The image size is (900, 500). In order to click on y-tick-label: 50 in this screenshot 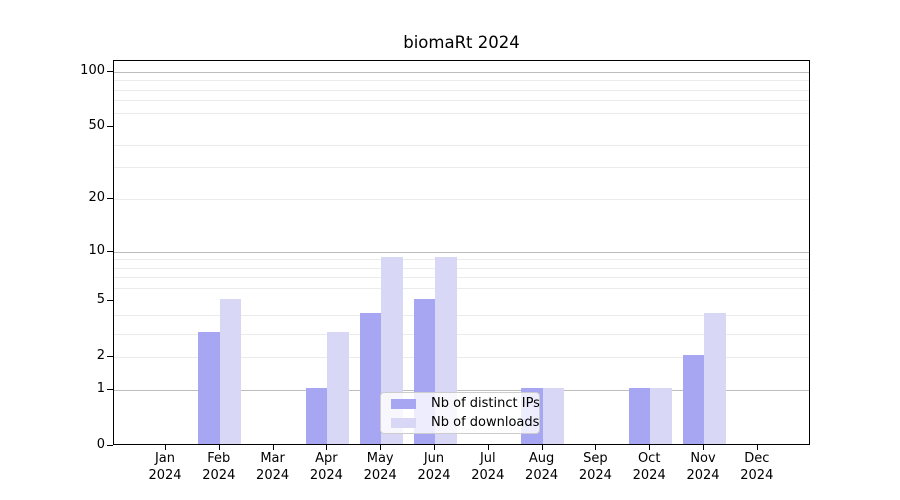, I will do `click(96, 125)`.